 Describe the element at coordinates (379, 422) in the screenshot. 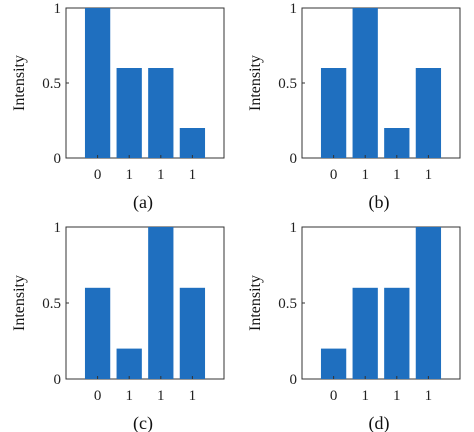

I see `panel-label: (d)` at that location.